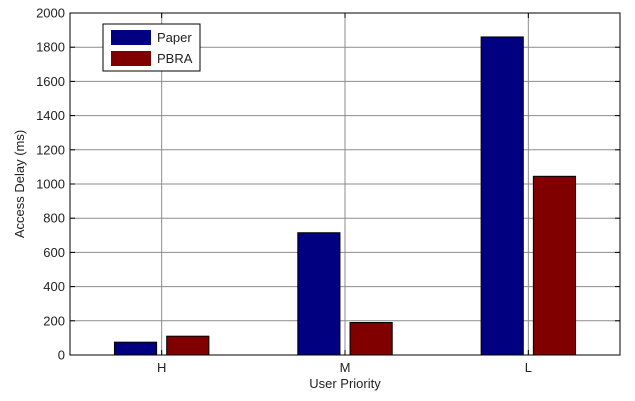 The width and height of the screenshot is (635, 401). I want to click on y-tick-label: 800, so click(54, 218).